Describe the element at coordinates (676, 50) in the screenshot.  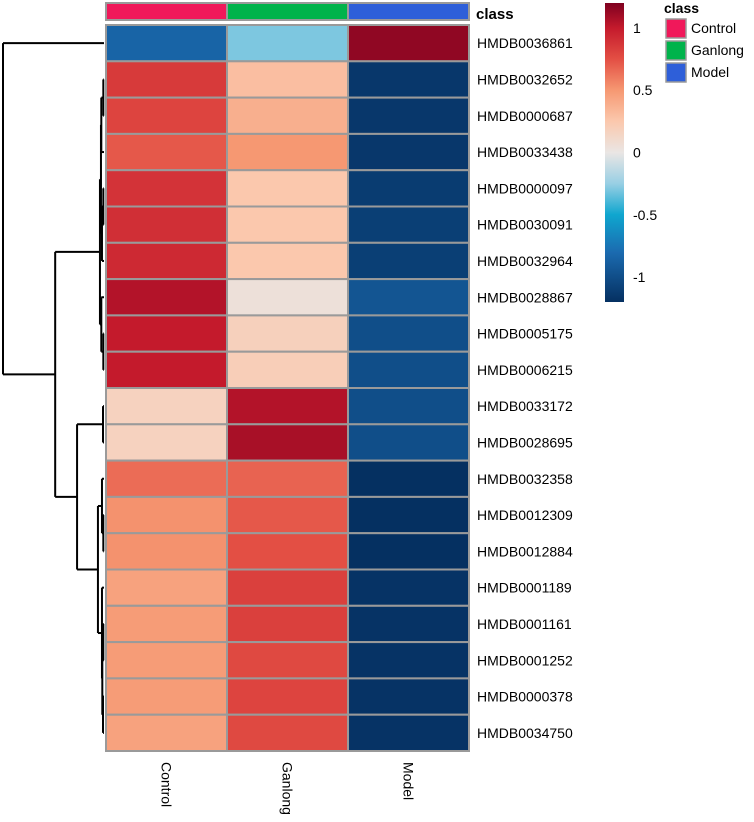
I see `legend-swatch-ganlong` at that location.